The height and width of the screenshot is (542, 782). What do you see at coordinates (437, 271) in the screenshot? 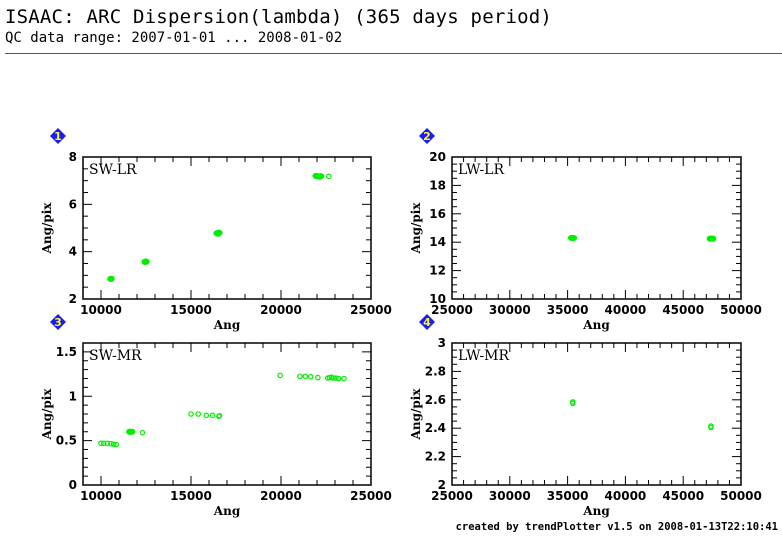
I see `y-tick-label: 12` at bounding box center [437, 271].